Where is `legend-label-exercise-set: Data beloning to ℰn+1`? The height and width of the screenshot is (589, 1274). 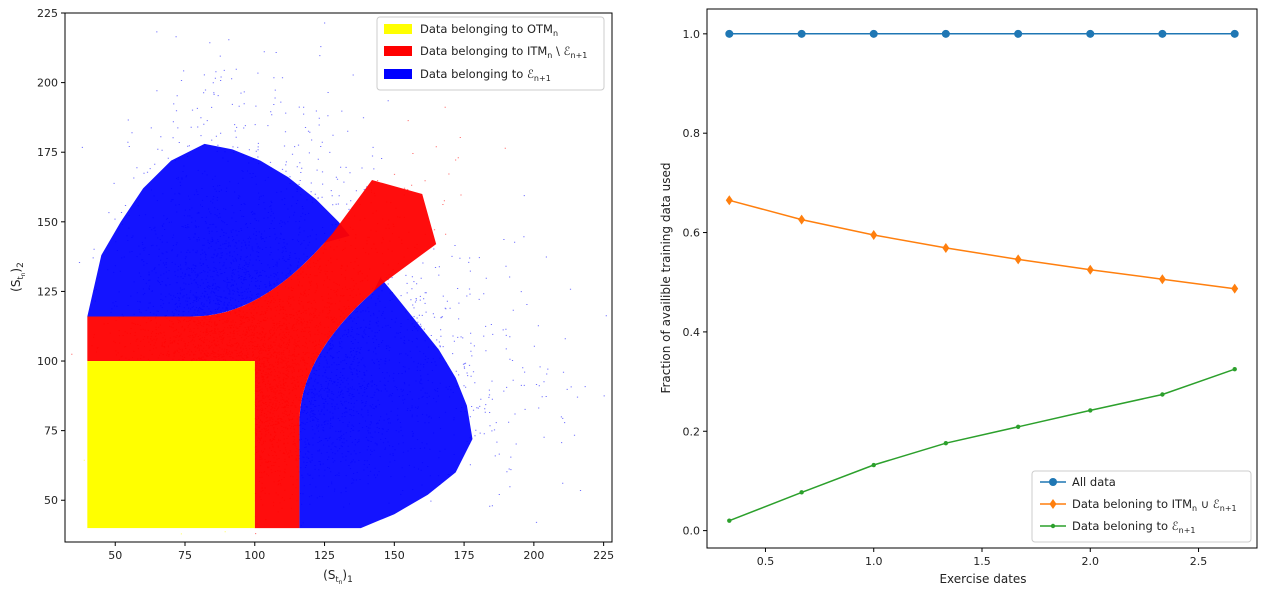
legend-label-exercise-set: Data beloning to ℰn+1 is located at coordinates (1134, 527).